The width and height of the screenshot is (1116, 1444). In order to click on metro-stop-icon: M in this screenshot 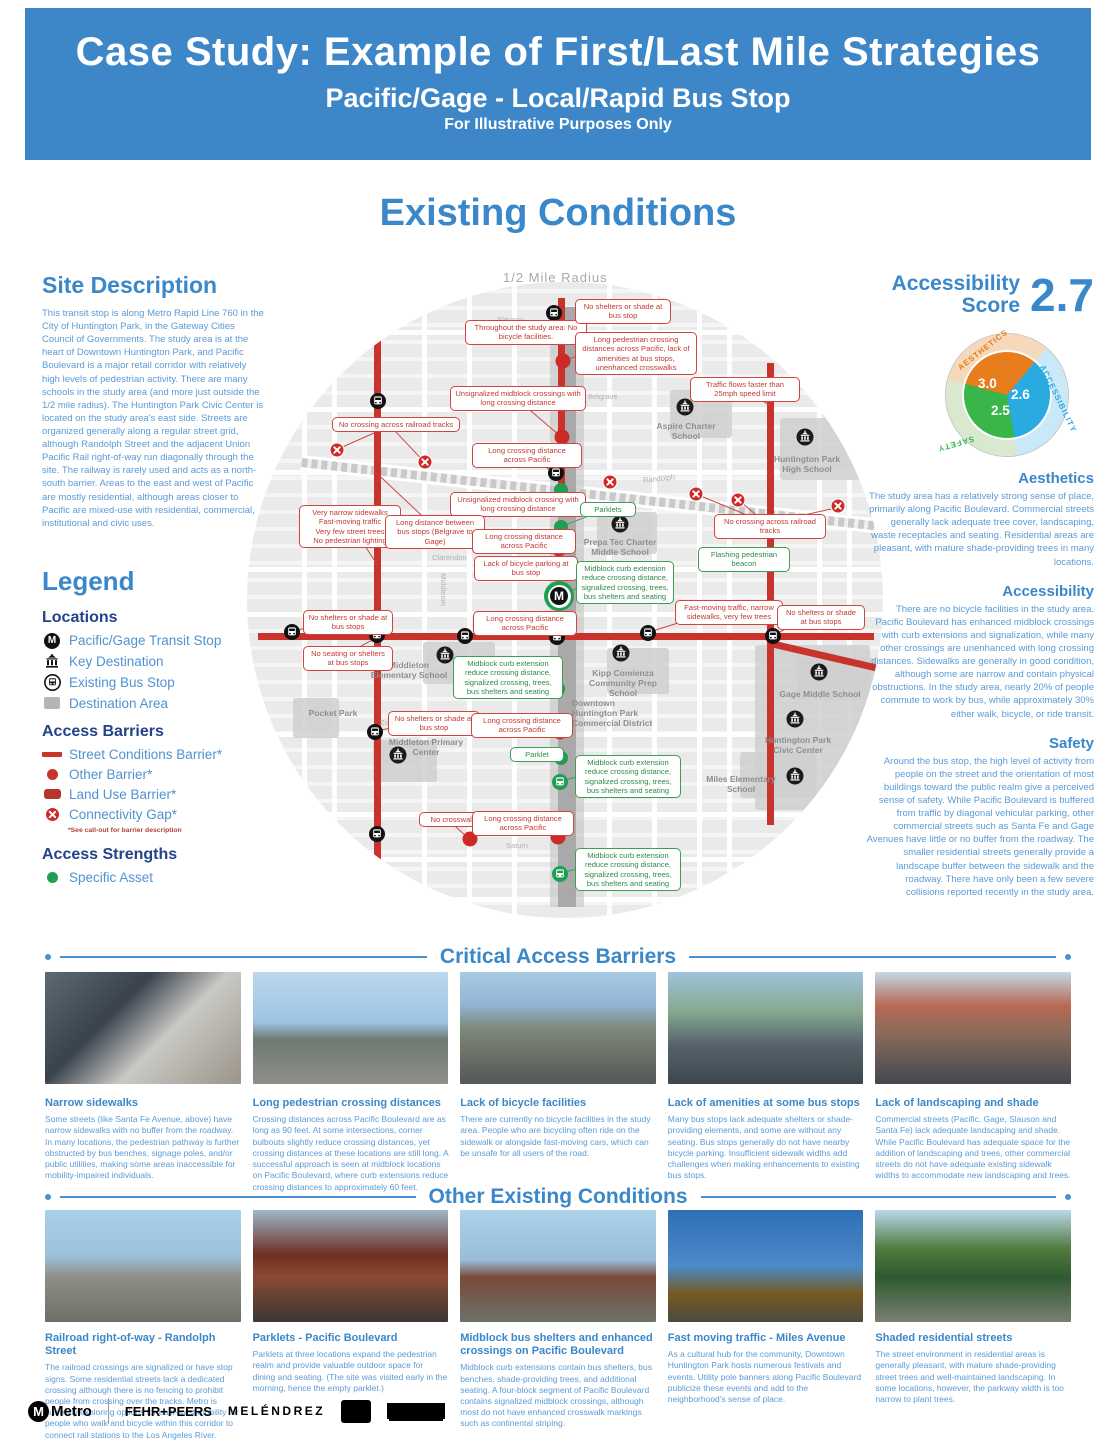, I will do `click(52, 640)`.